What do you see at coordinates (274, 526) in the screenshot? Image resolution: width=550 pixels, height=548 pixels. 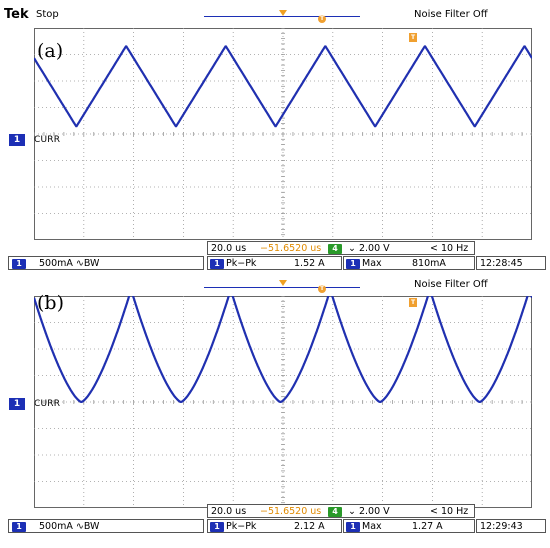 I see `measurement-pk-pk: 1 Pk−Pk 2.12 A` at bounding box center [274, 526].